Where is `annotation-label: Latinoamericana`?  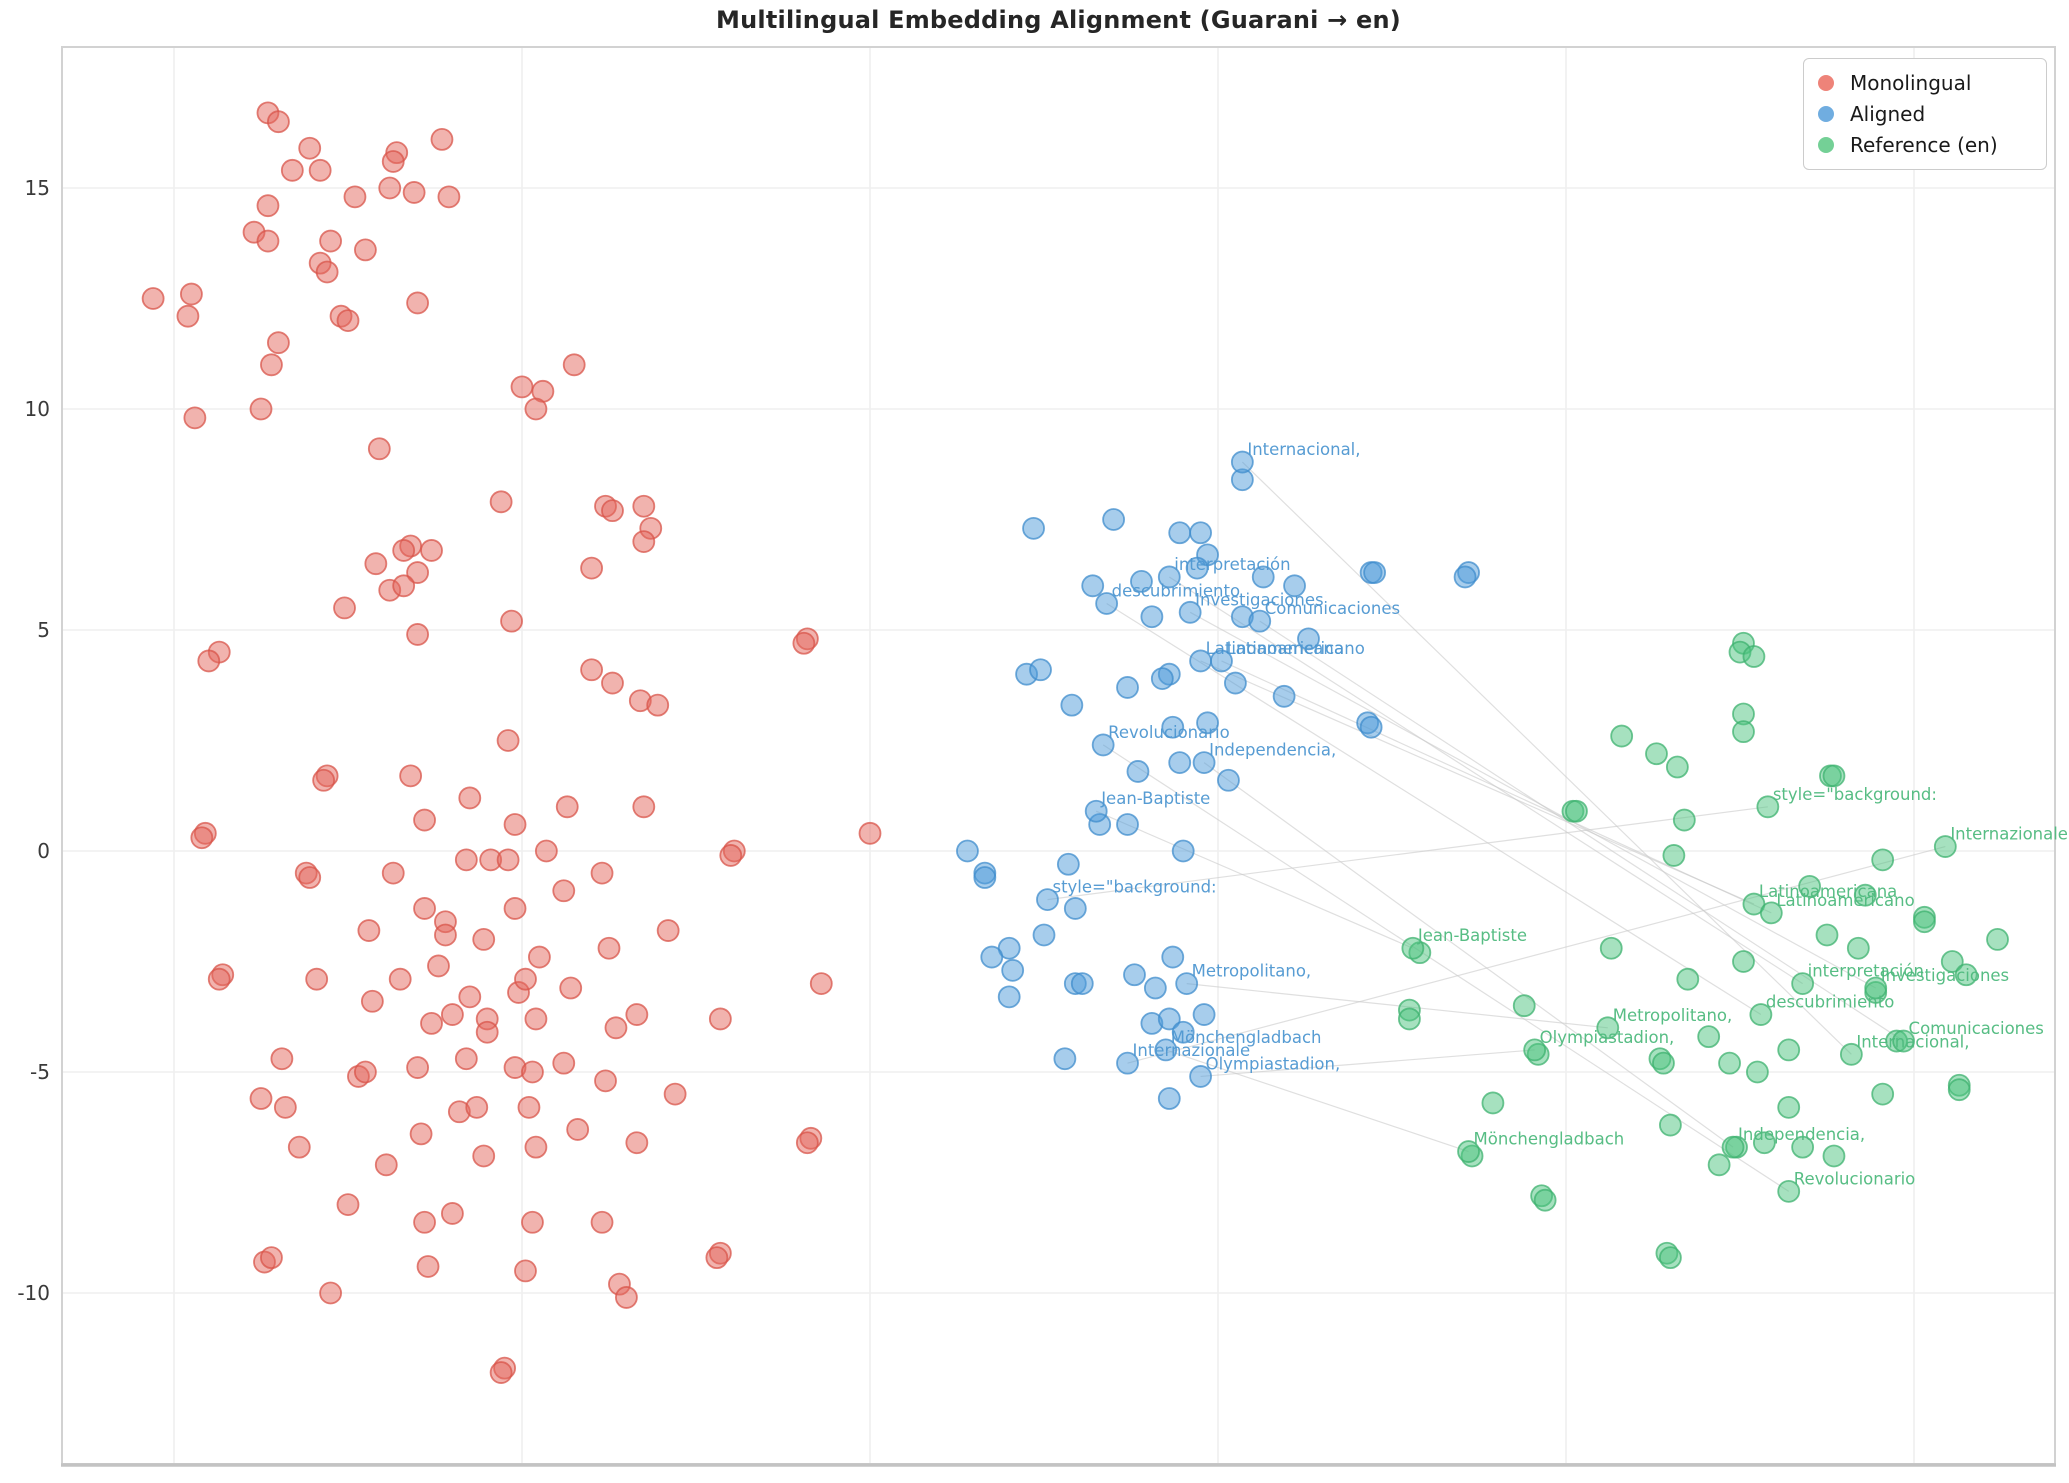 annotation-label: Latinoamericana is located at coordinates (1275, 648).